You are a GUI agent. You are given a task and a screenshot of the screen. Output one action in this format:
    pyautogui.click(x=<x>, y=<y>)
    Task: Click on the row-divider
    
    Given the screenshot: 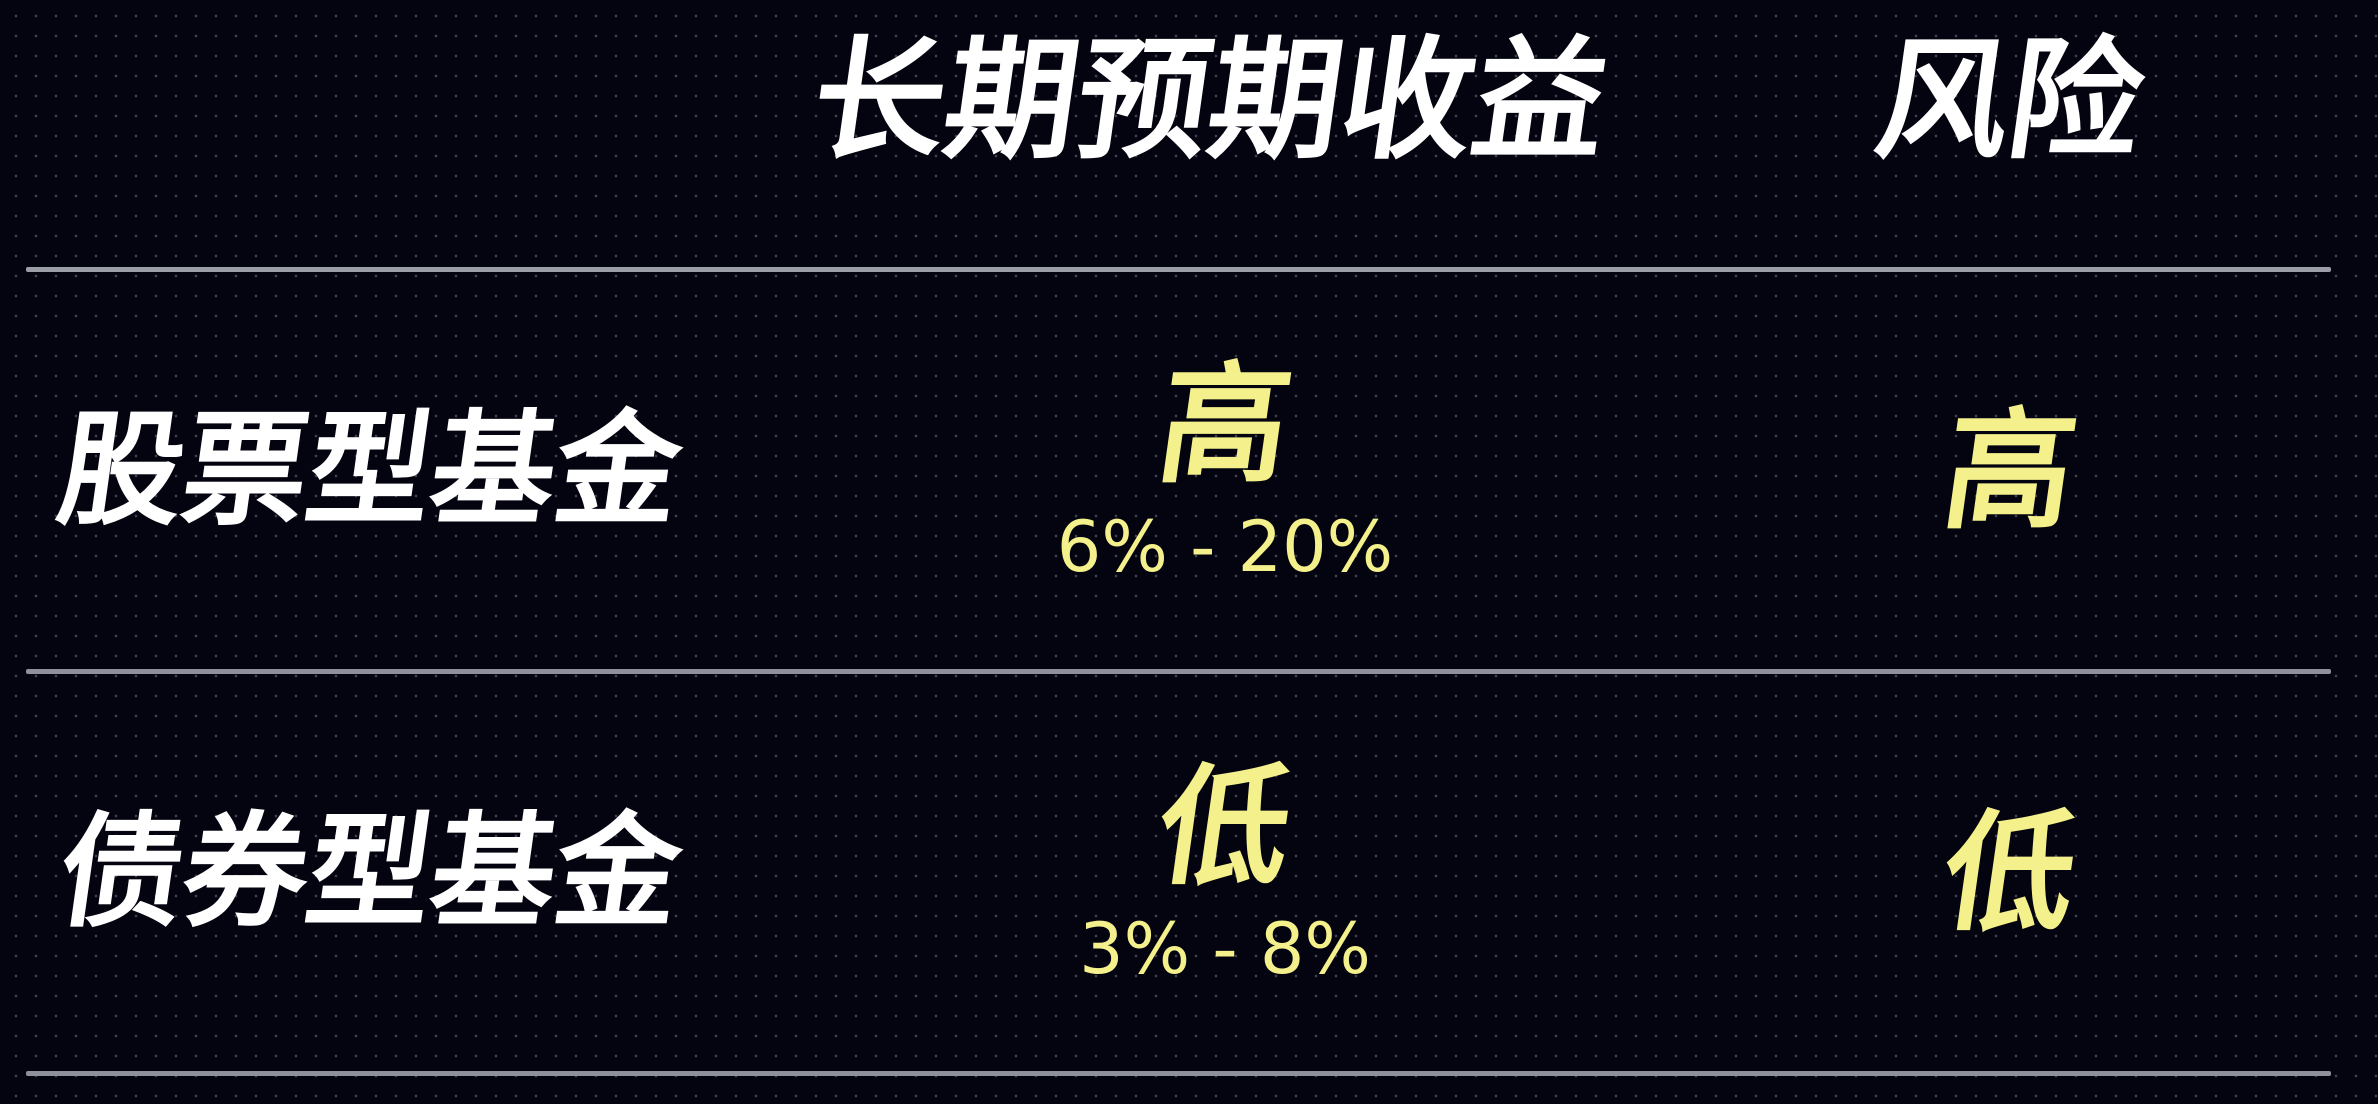 What is the action you would take?
    pyautogui.click(x=1178, y=671)
    